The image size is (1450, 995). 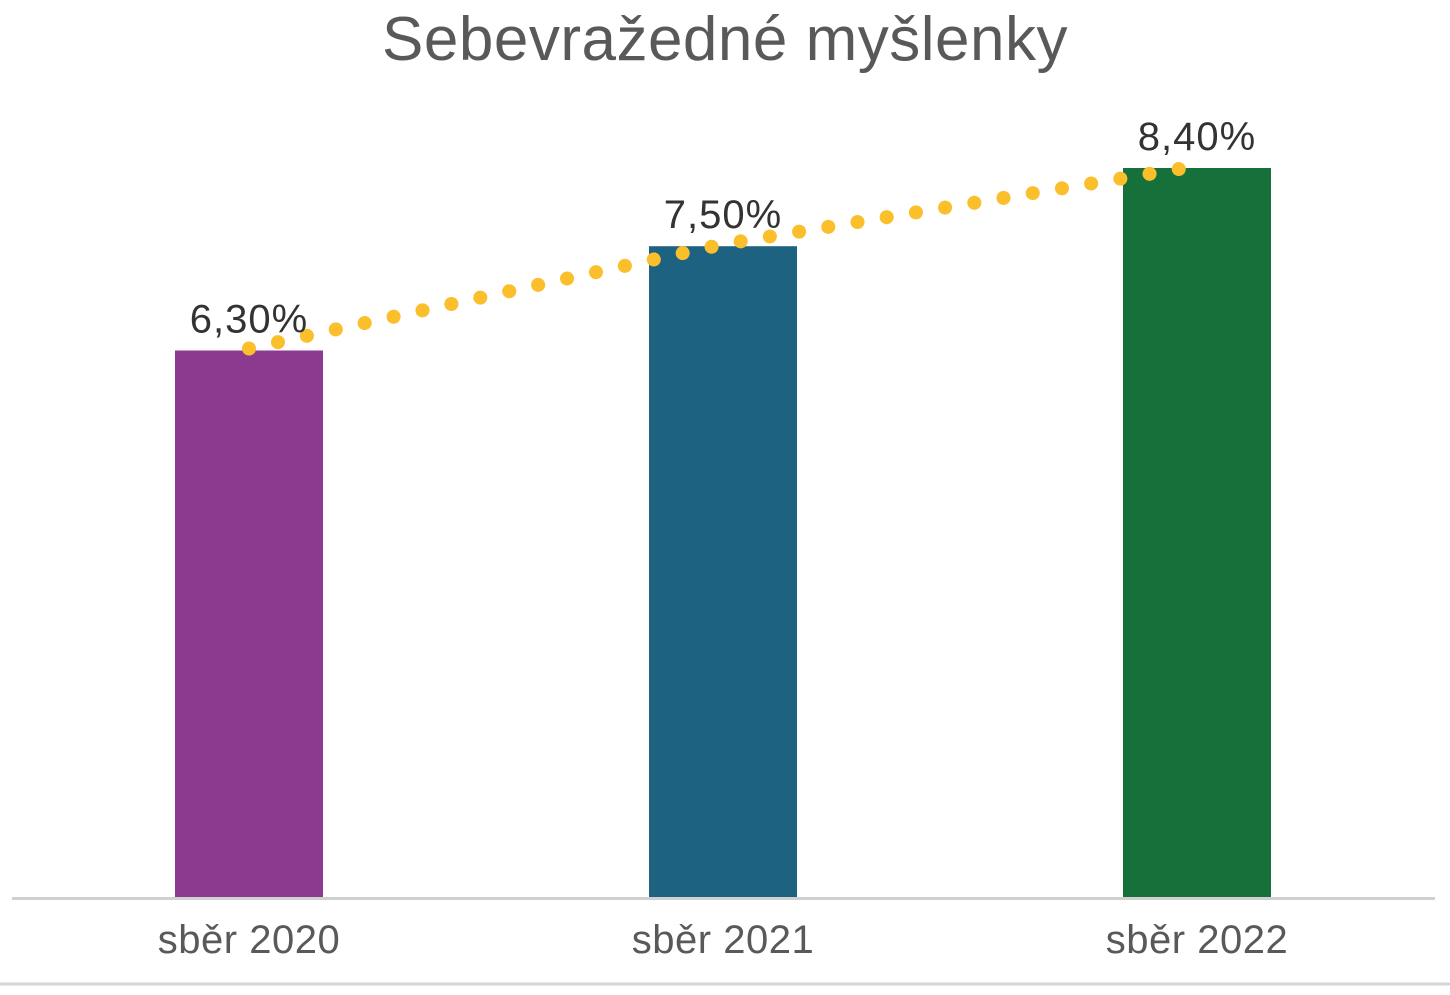 What do you see at coordinates (1197, 940) in the screenshot?
I see `x-tick-label-3: sběr 2022` at bounding box center [1197, 940].